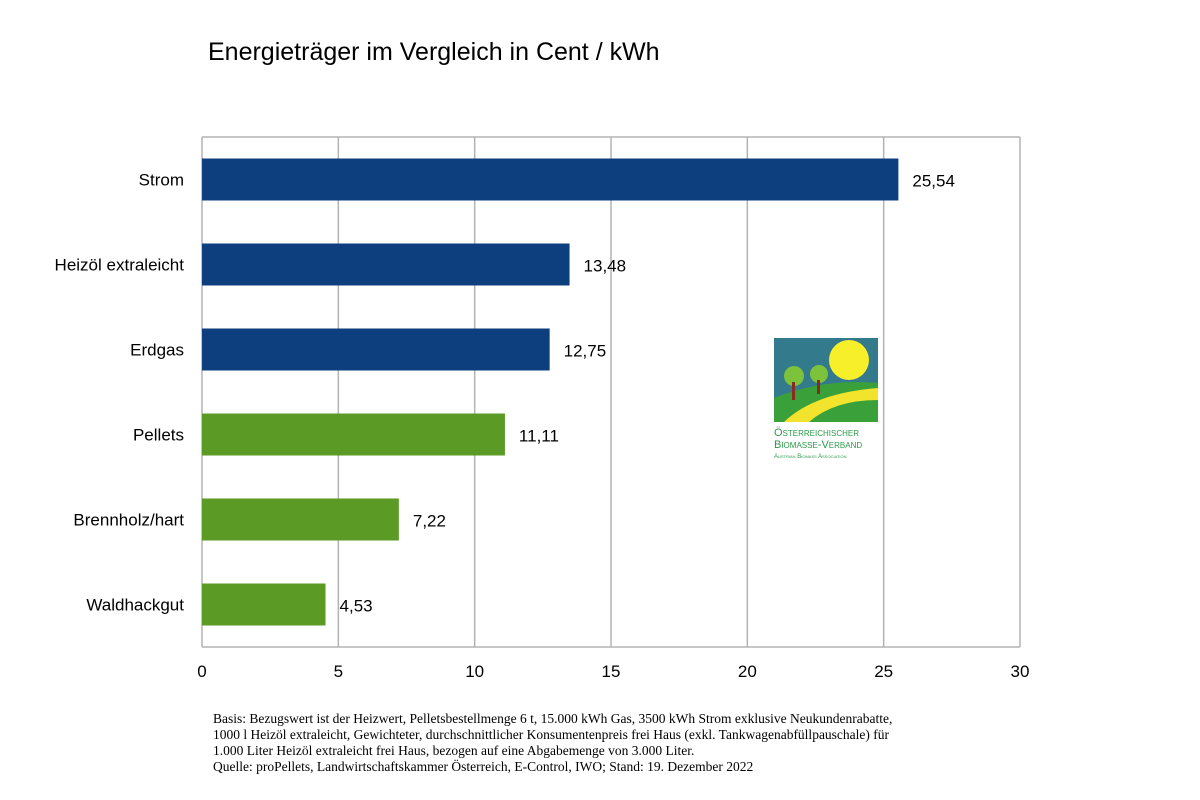  I want to click on x-tick-label: 20, so click(747, 671).